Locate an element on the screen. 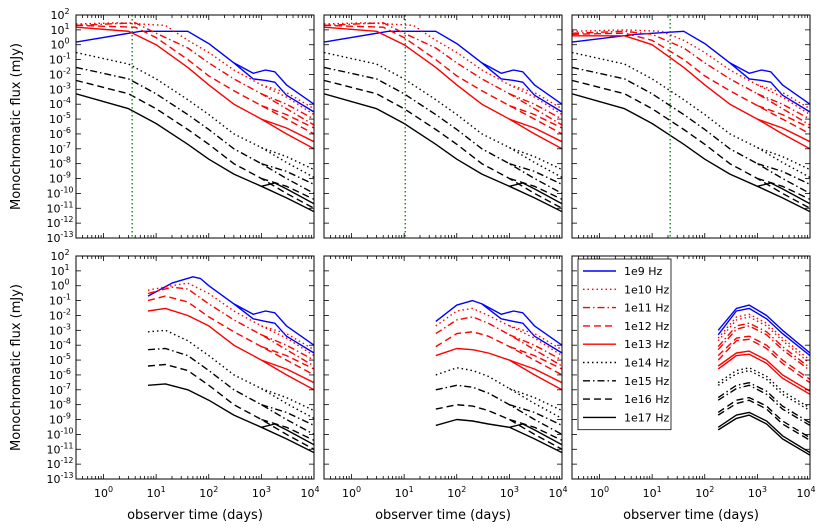 This screenshot has width=830, height=528. y-axis-label: Monochromatic flux (mJy) is located at coordinates (16, 367).